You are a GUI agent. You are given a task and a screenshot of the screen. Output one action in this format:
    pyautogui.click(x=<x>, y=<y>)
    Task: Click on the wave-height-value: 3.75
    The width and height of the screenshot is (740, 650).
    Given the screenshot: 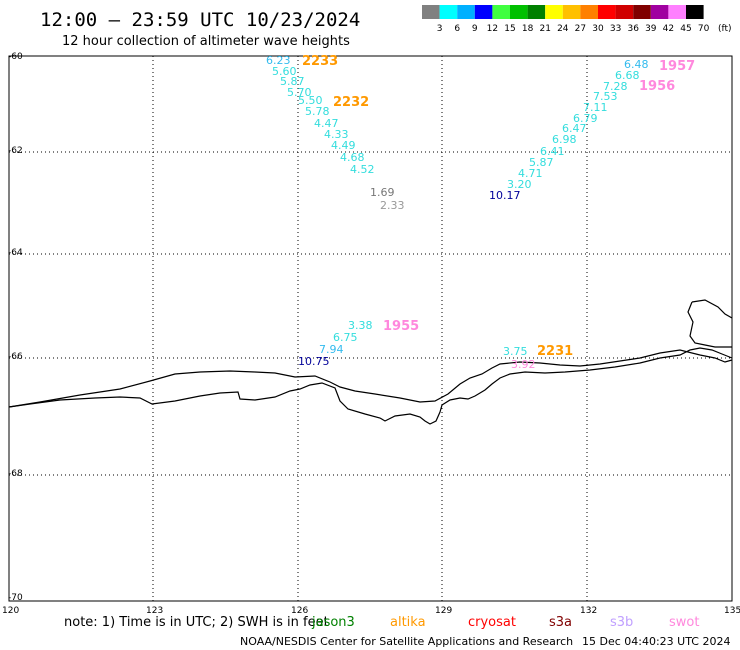 What is the action you would take?
    pyautogui.click(x=515, y=351)
    